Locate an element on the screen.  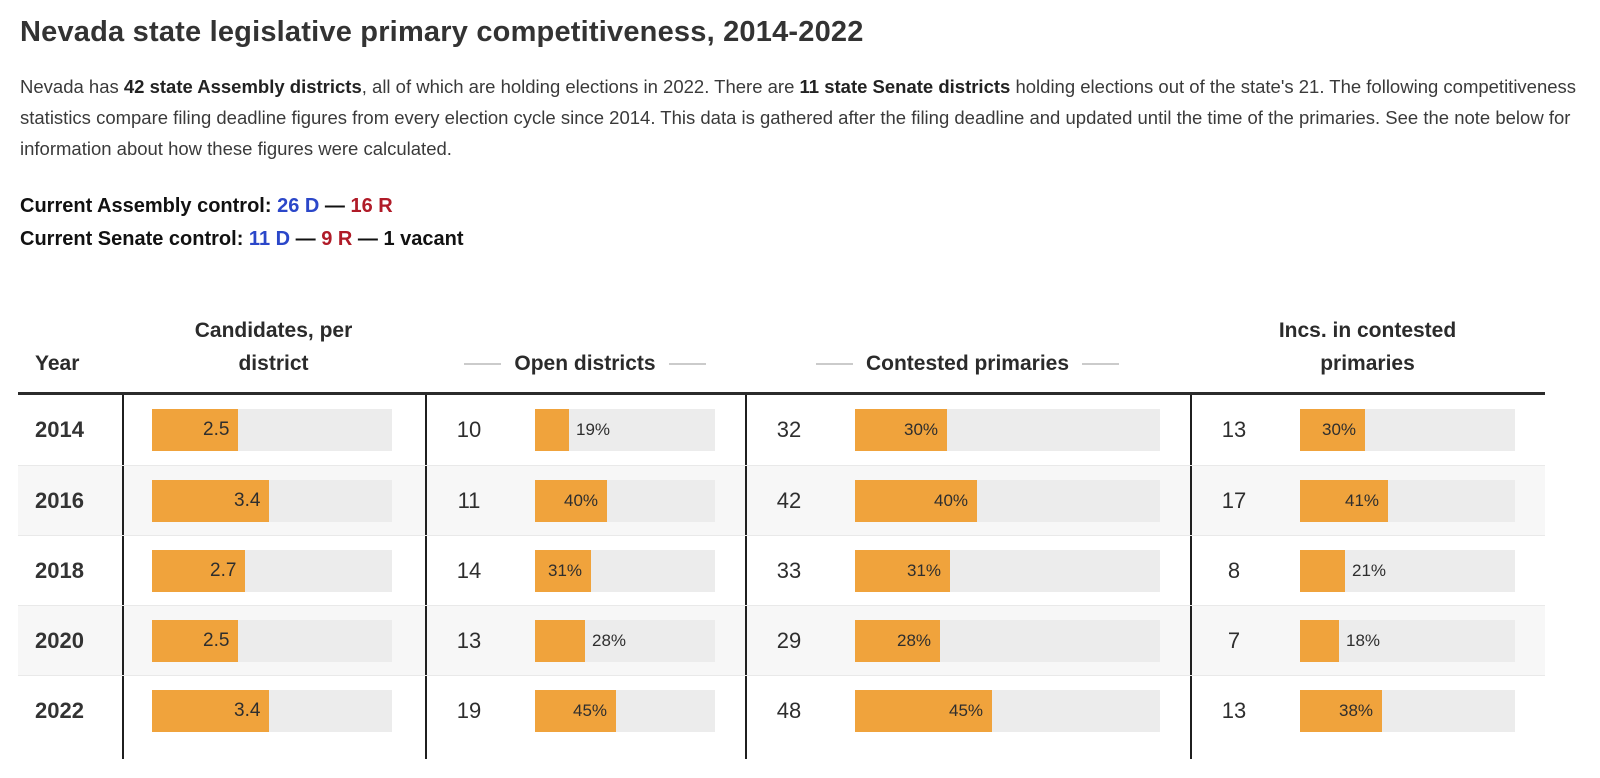
pct-label: 30% is located at coordinates (1339, 429).